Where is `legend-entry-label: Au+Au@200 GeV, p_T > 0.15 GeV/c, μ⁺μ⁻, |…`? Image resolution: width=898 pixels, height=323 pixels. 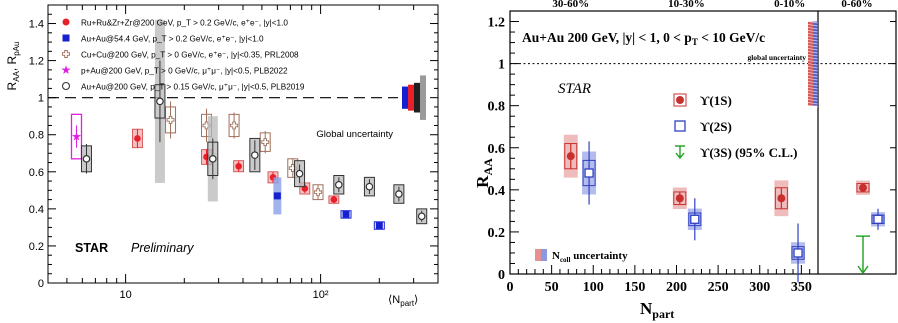 legend-entry-label: Au+Au@200 GeV, p_T > 0.15 GeV/c, μ⁺μ⁻, |… is located at coordinates (193, 87).